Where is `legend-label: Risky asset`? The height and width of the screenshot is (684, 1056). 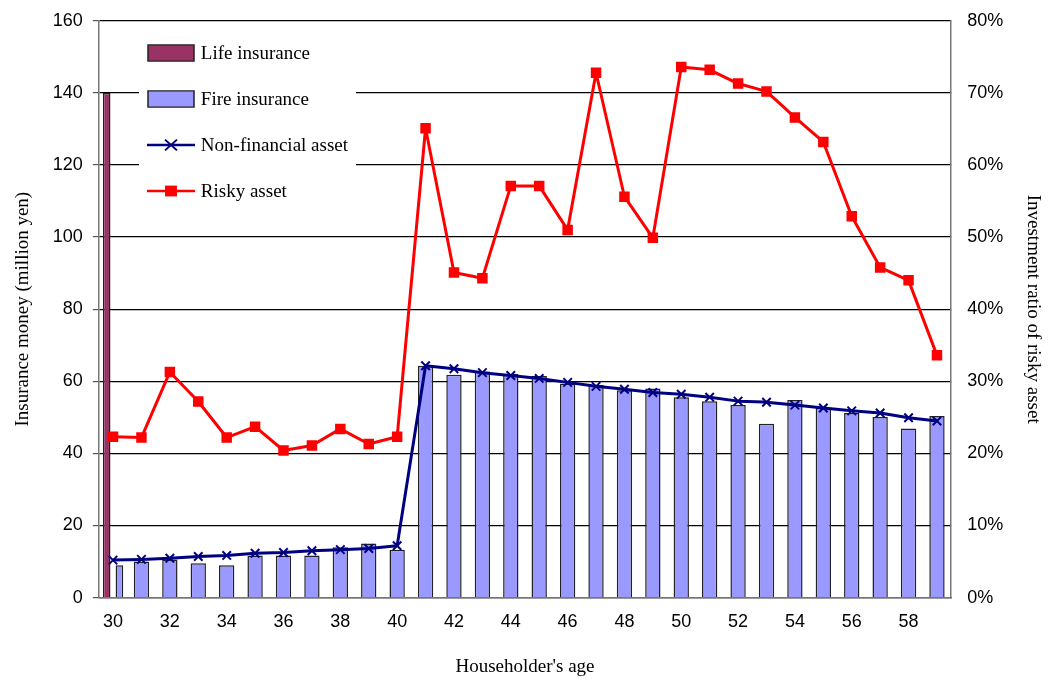
legend-label: Risky asset is located at coordinates (243, 190).